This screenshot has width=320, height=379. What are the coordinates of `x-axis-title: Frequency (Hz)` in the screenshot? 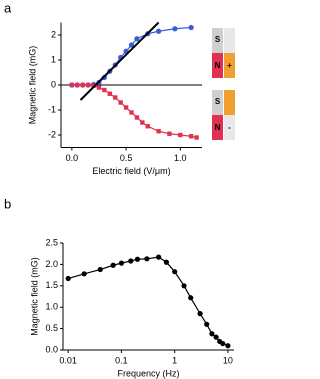 It's located at (148, 373).